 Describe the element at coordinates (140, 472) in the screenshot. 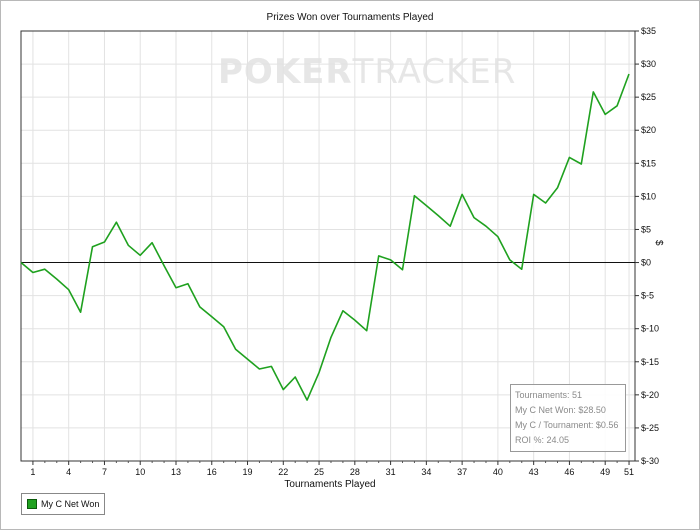

I see `x-tick-label: 10` at that location.